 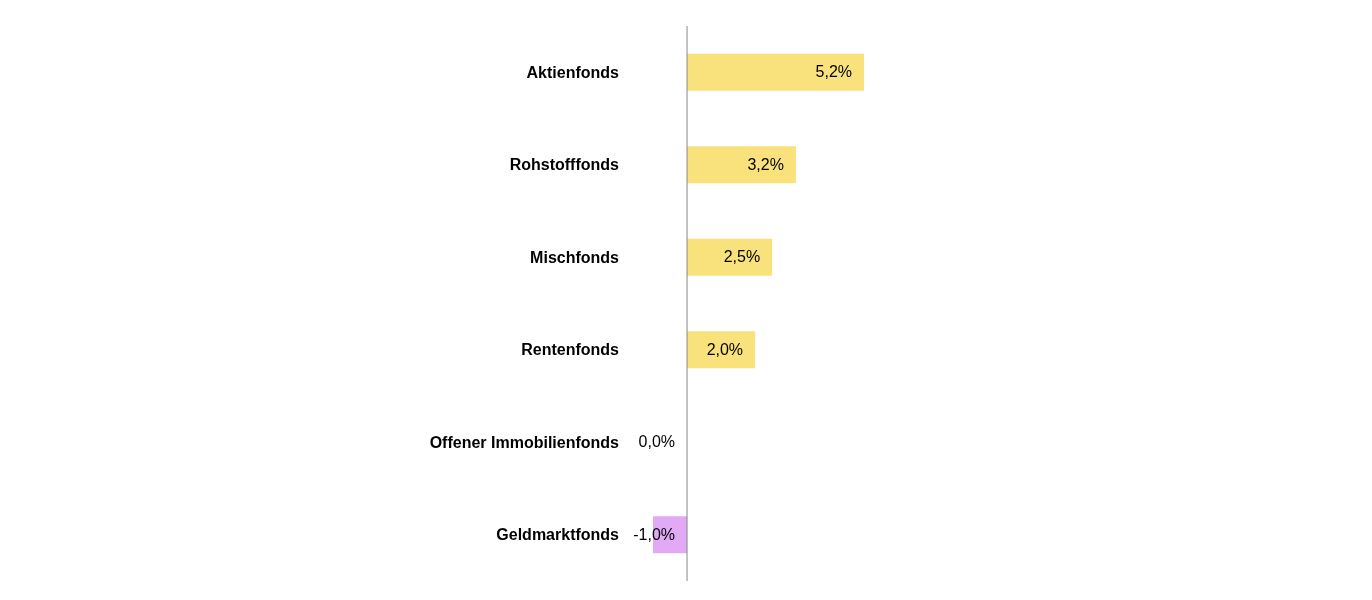 What do you see at coordinates (765, 164) in the screenshot?
I see `data-label: 3,2%` at bounding box center [765, 164].